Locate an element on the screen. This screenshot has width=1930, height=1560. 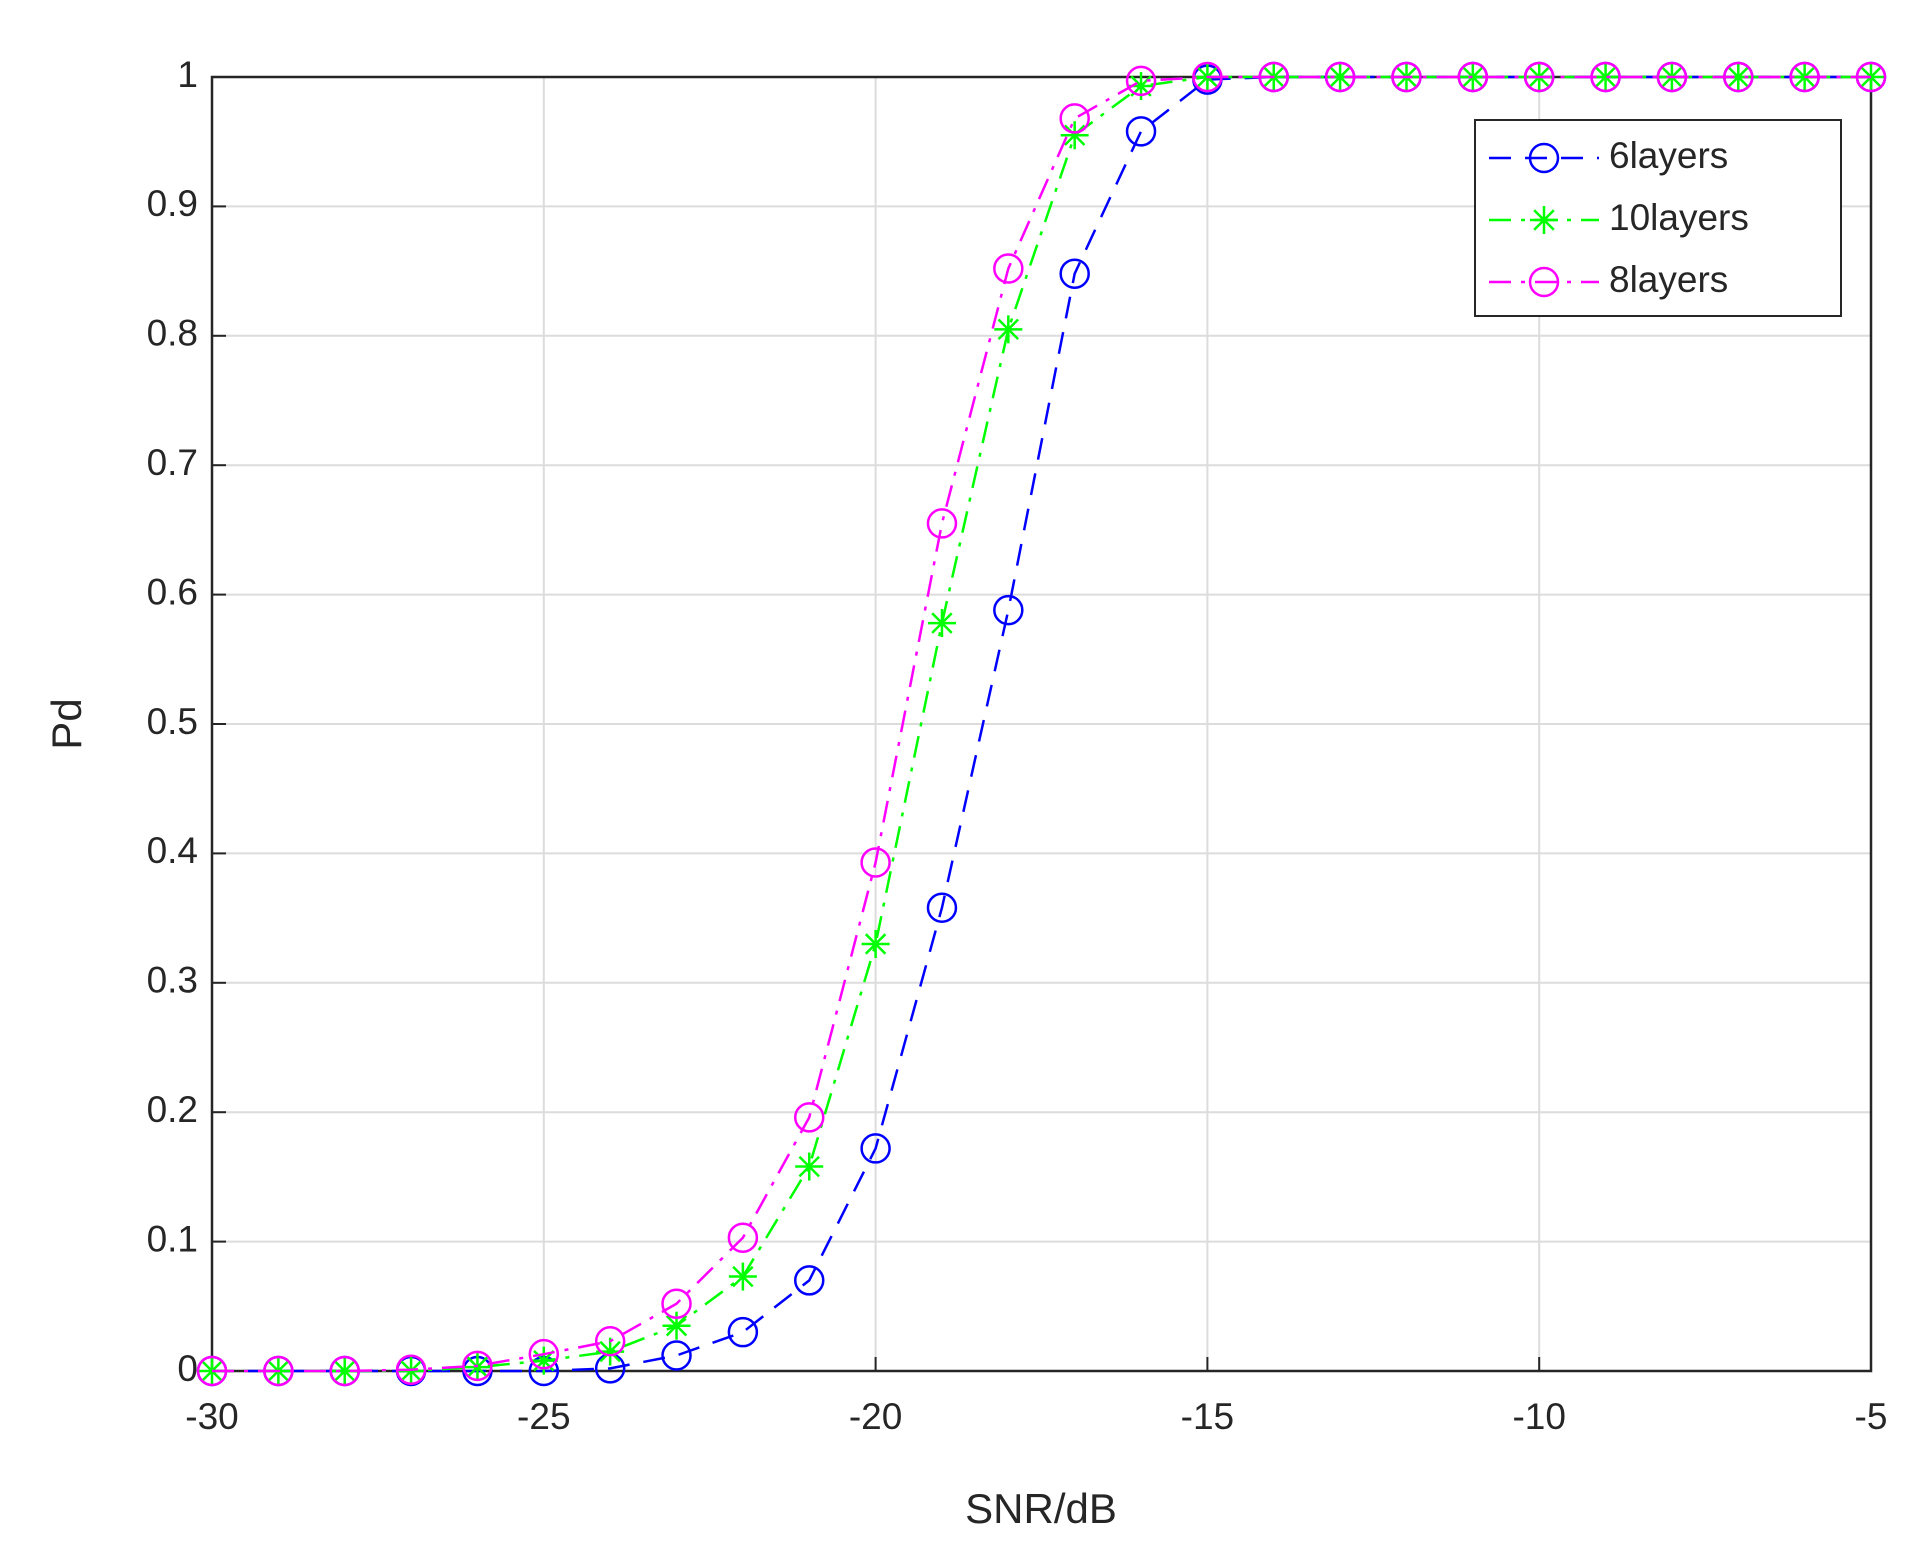
y-tick-label: 0.7 is located at coordinates (172, 462).